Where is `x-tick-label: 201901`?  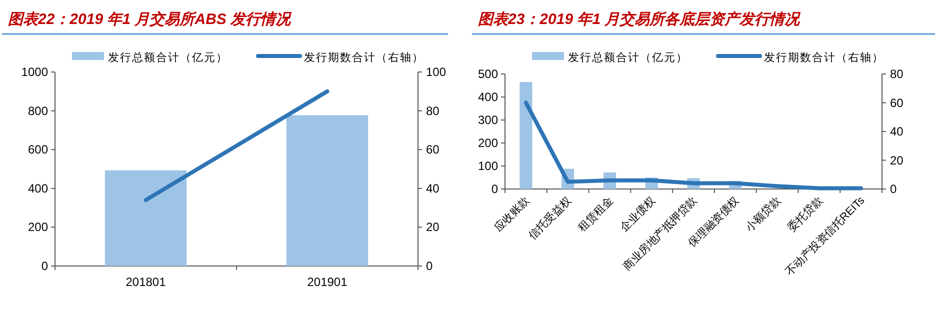 x-tick-label: 201901 is located at coordinates (327, 282).